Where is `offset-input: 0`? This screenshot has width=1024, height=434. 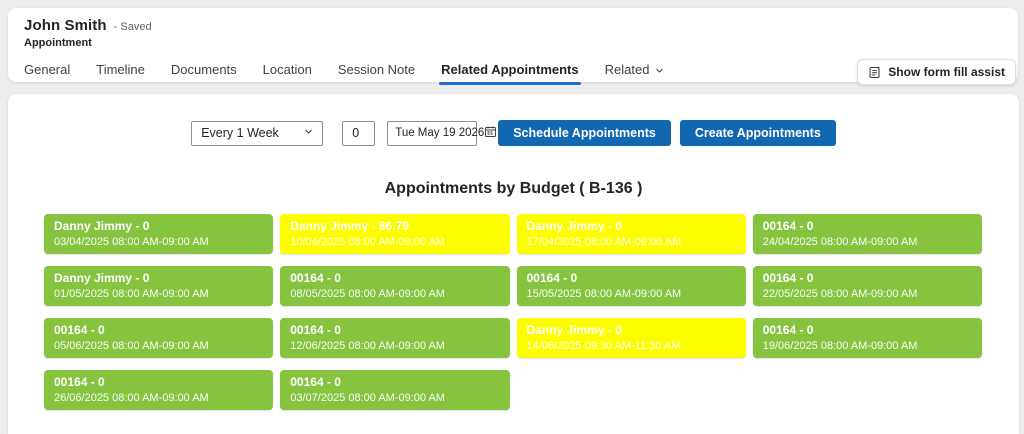 offset-input: 0 is located at coordinates (359, 133).